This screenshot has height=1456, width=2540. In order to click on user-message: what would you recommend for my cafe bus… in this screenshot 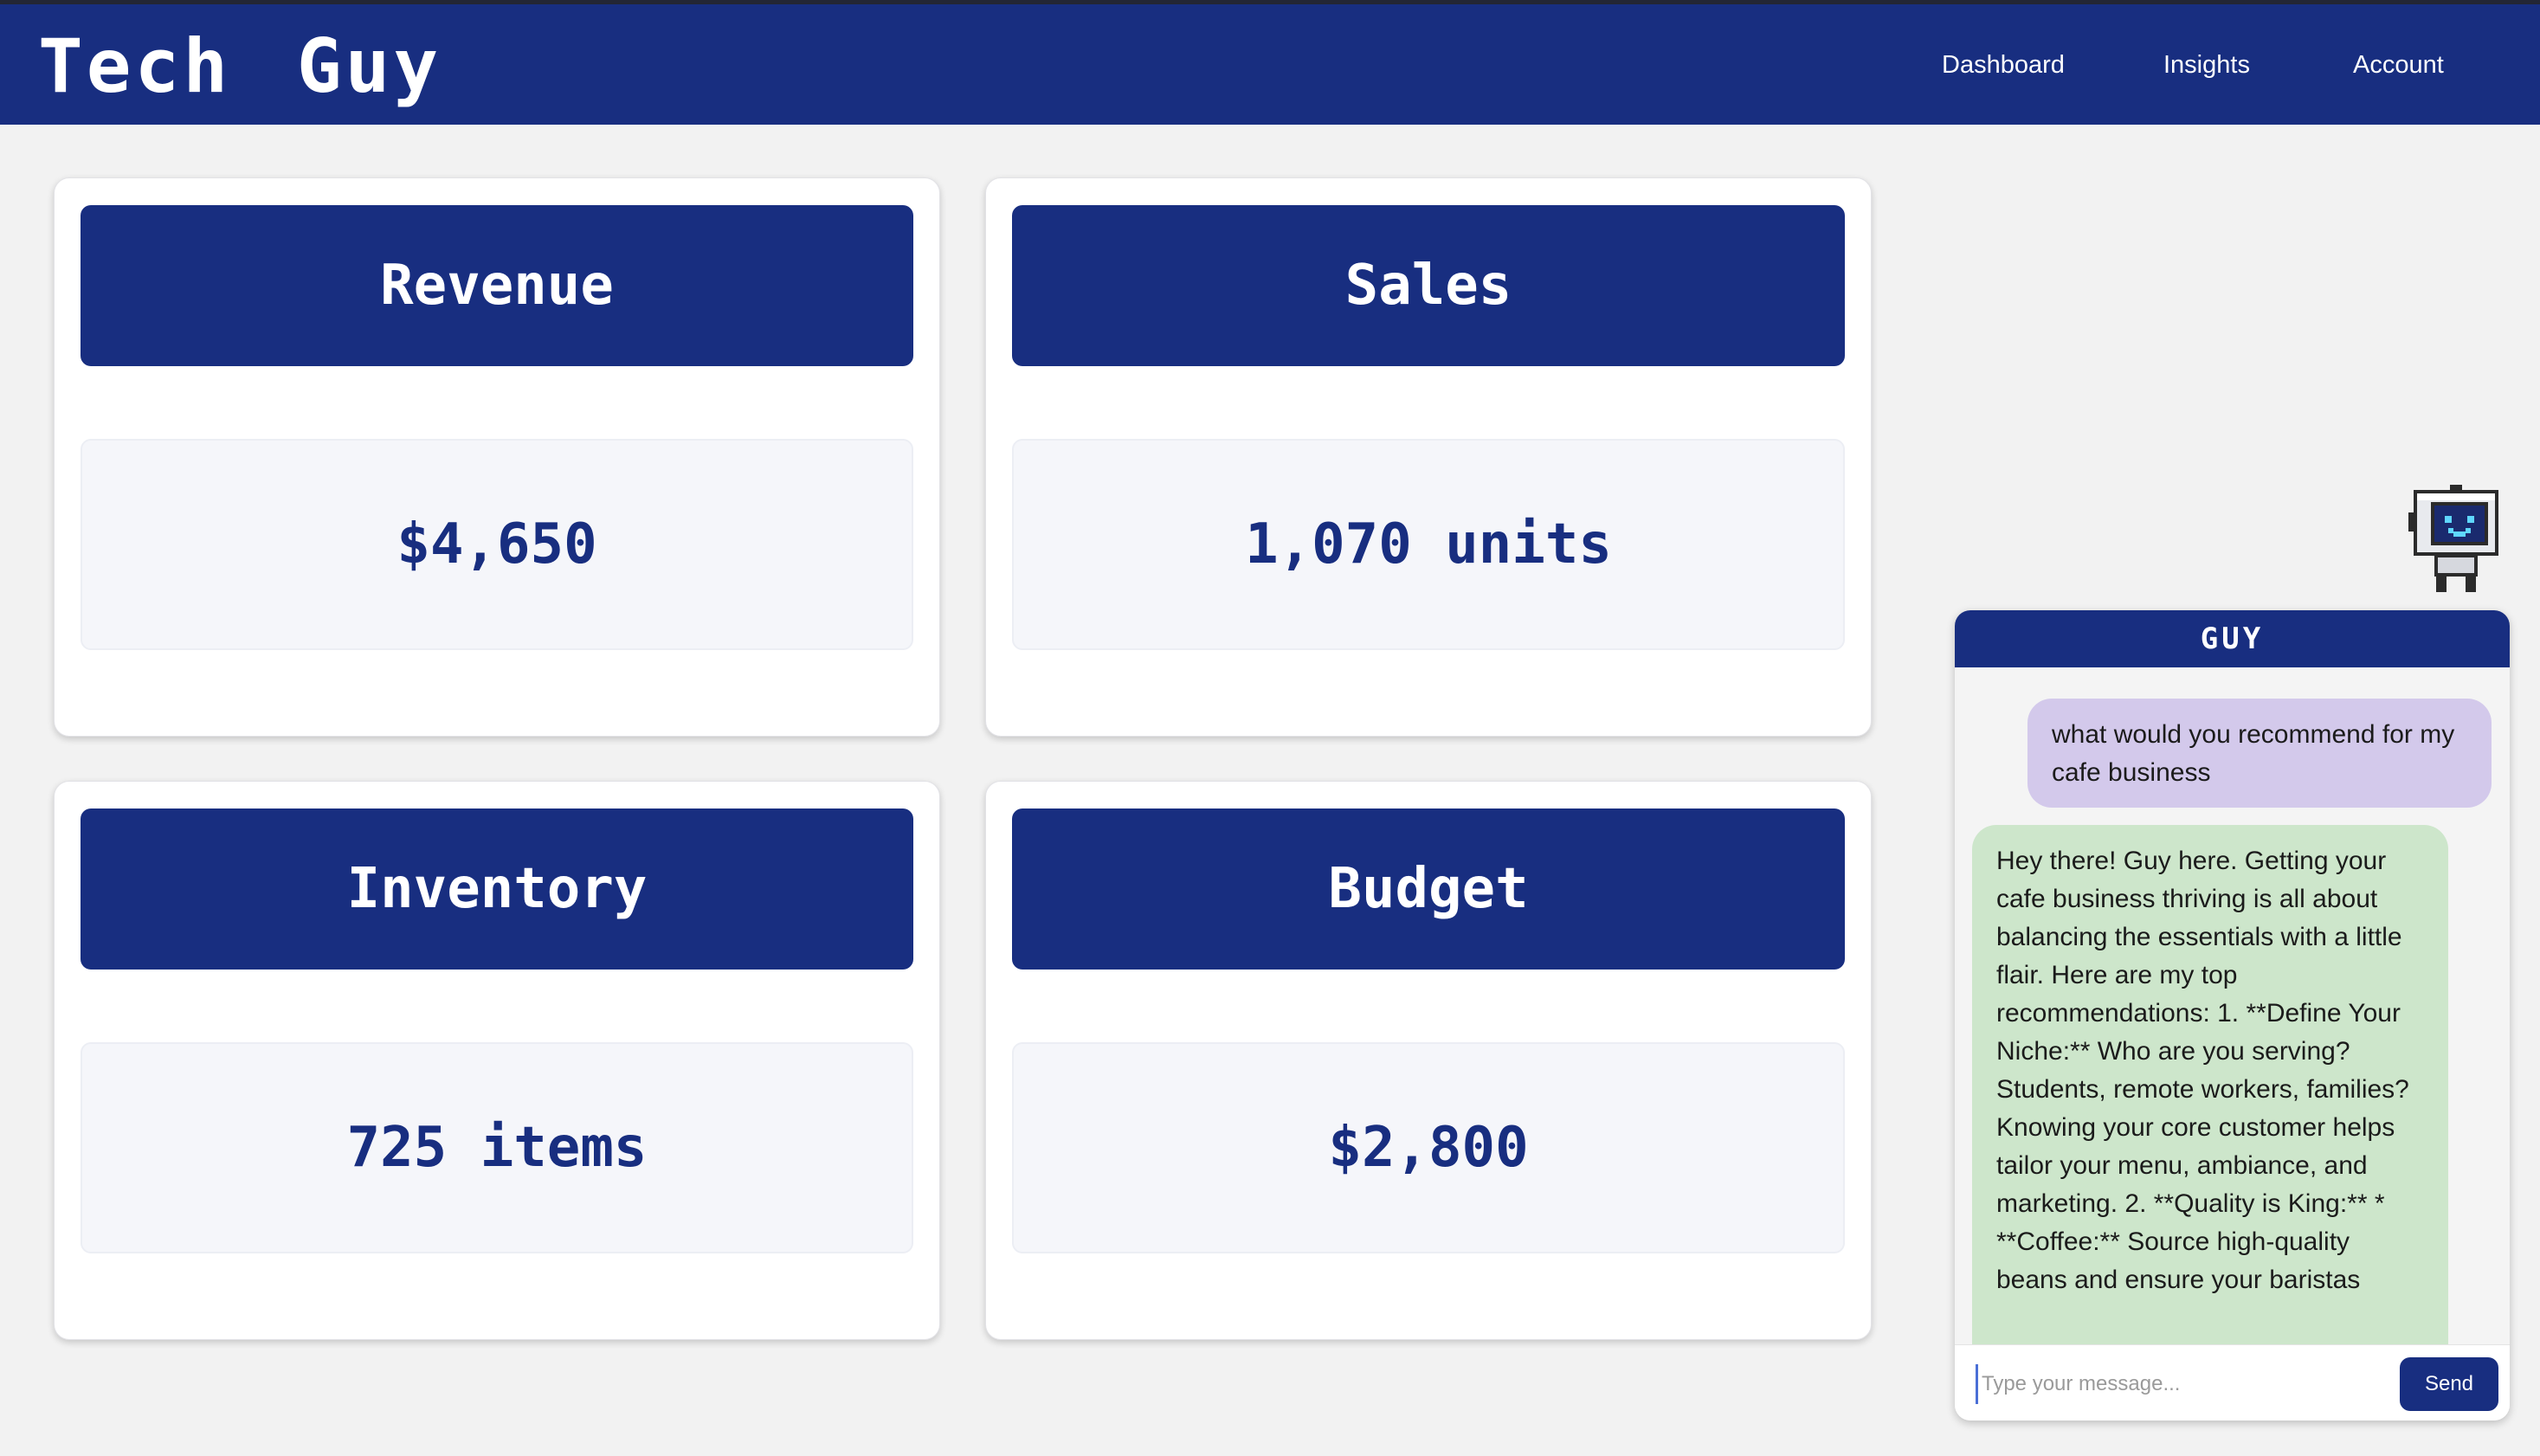, I will do `click(2259, 753)`.